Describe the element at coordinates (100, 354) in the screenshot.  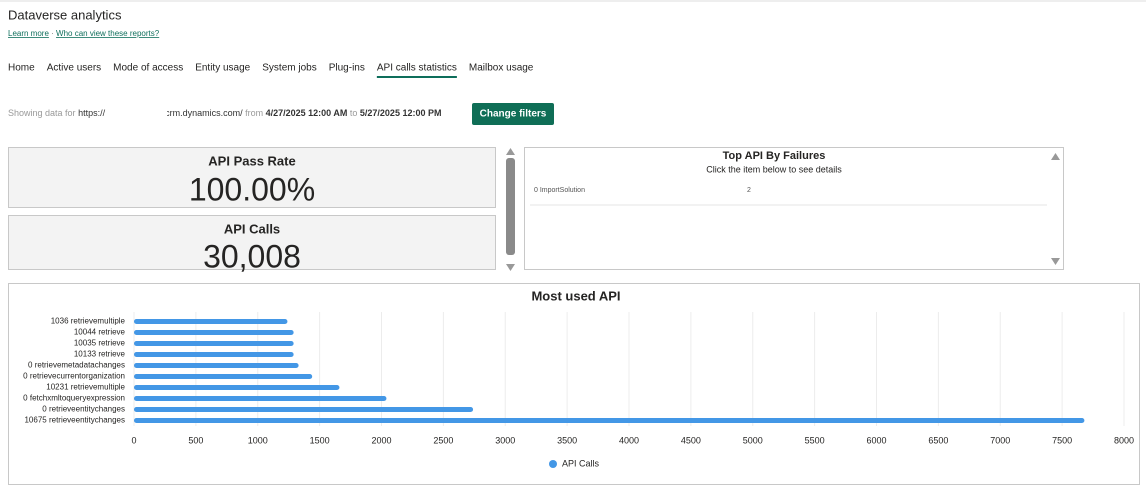
I see `y-tick-label: 10133 retrieve` at that location.